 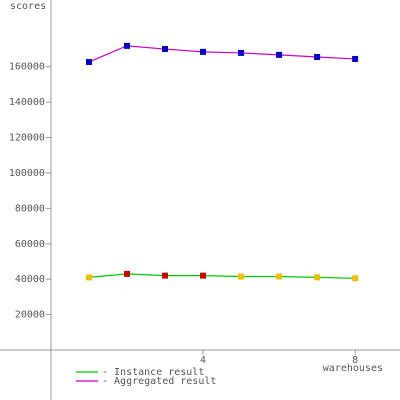 I want to click on x-axis-label: warehouses, so click(x=353, y=368).